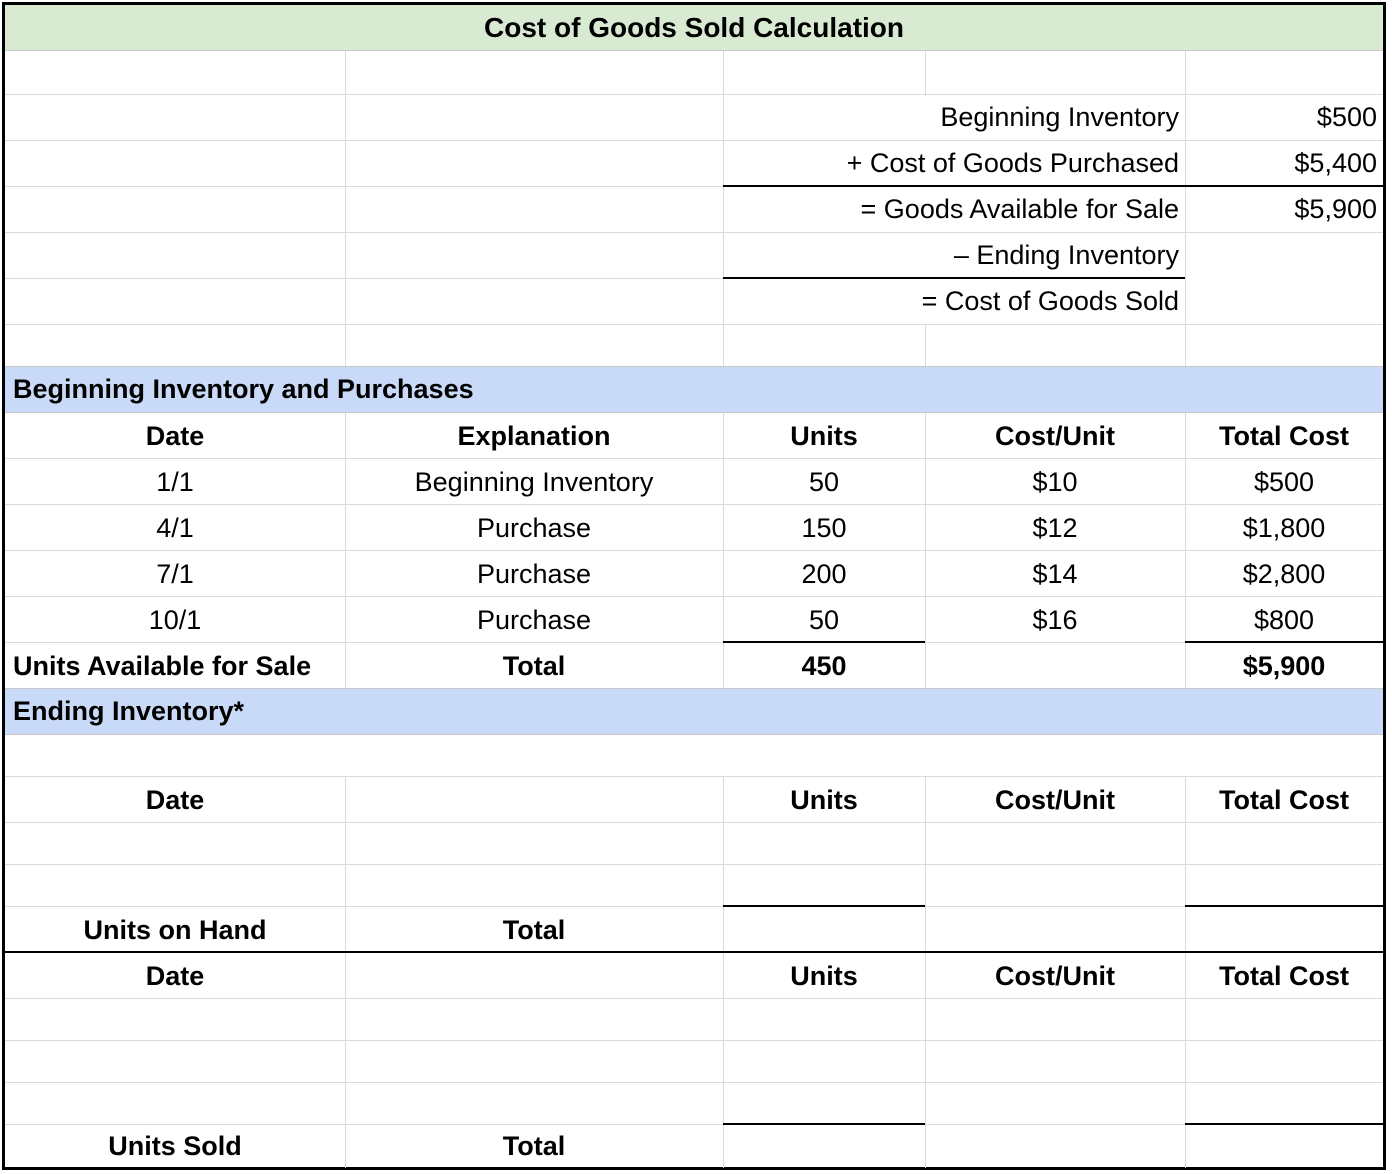 The width and height of the screenshot is (1392, 1174). I want to click on summary-value-cost-of-goods-purchased: $5,400, so click(1335, 162).